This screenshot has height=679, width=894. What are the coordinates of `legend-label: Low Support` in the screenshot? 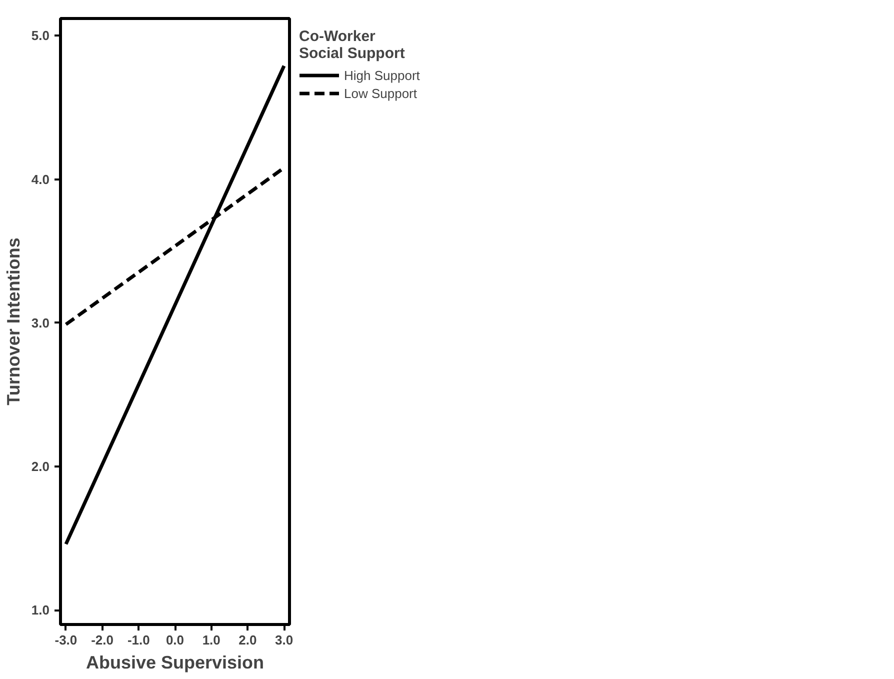 It's located at (380, 93).